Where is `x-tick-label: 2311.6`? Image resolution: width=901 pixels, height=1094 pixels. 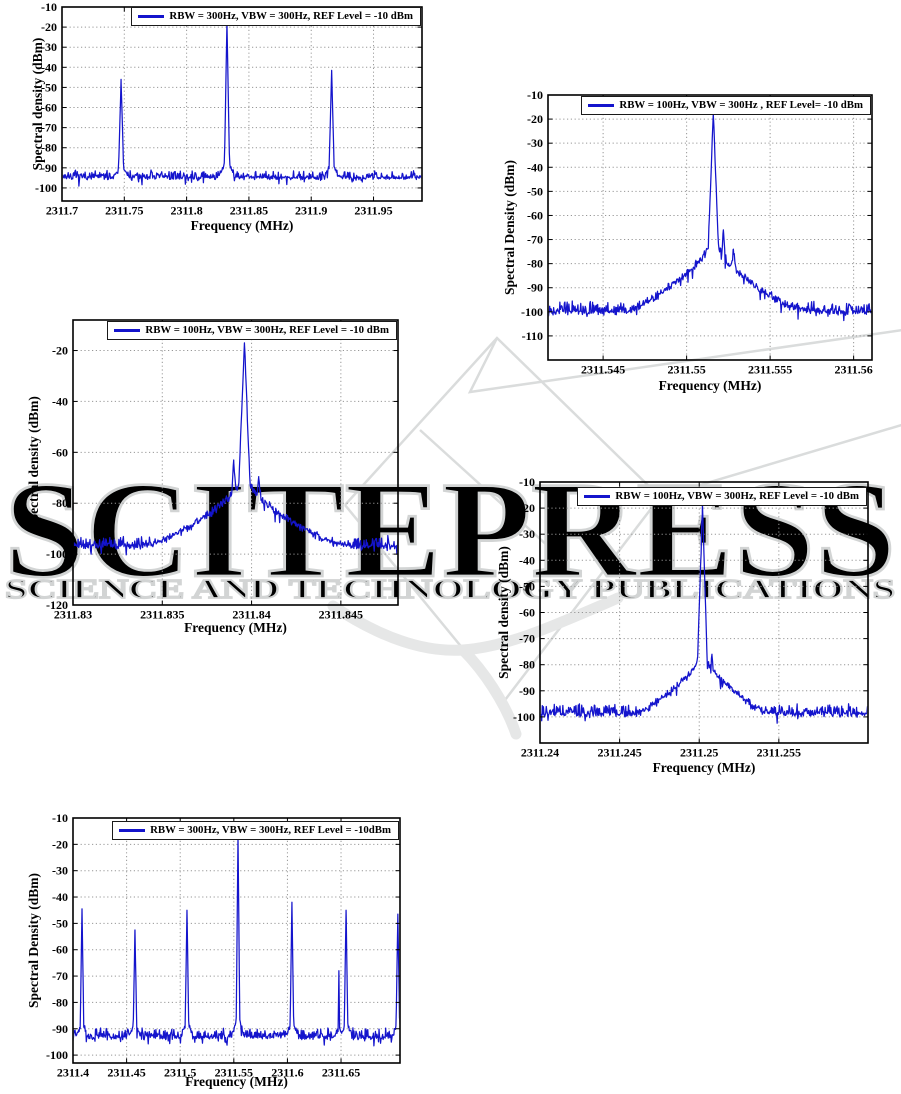 x-tick-label: 2311.6 is located at coordinates (287, 1073).